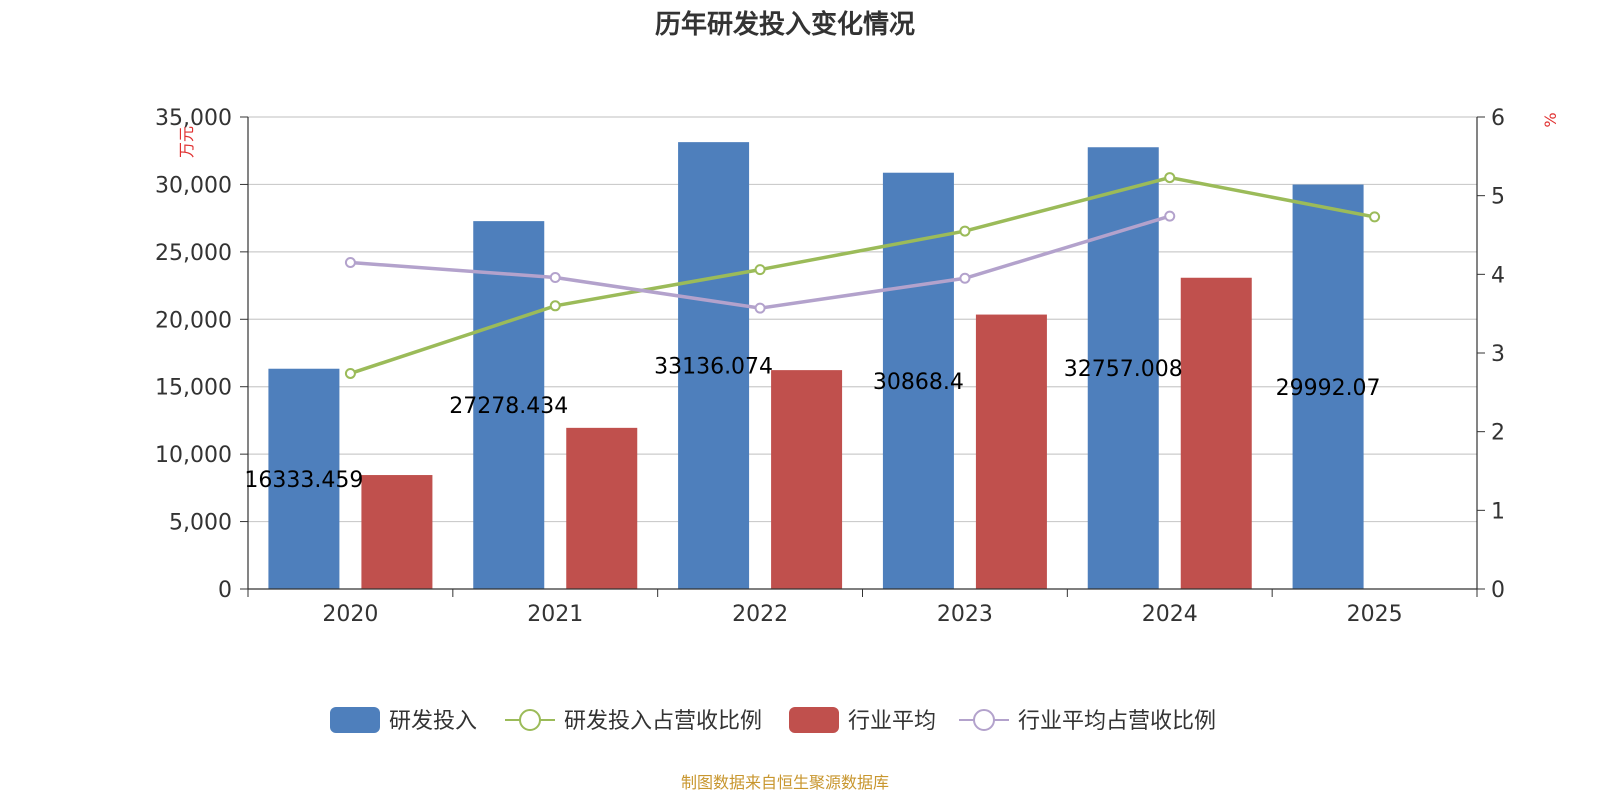 The width and height of the screenshot is (1600, 800). Describe the element at coordinates (1498, 511) in the screenshot. I see `right-axis-tick-label: 1` at that location.